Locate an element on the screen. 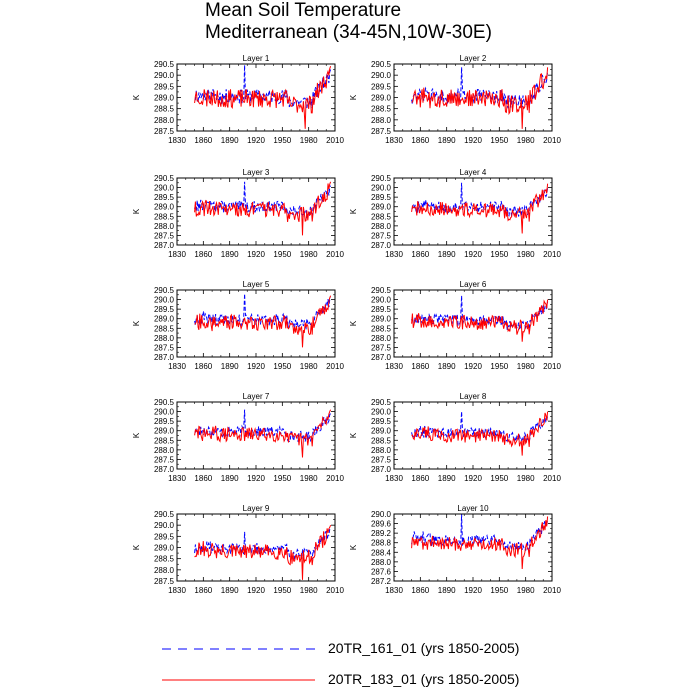 This screenshot has width=700, height=700. panel-title: Layer 7 is located at coordinates (256, 396).